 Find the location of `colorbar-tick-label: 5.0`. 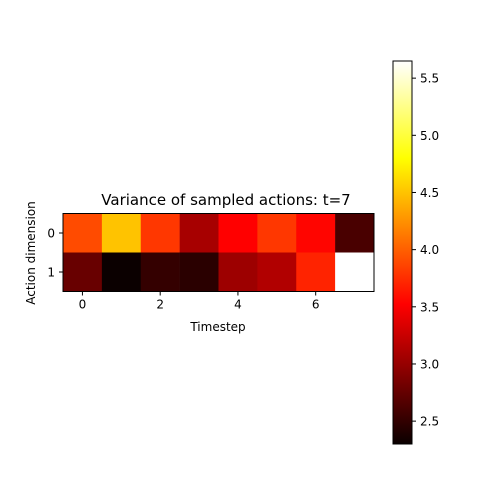

colorbar-tick-label: 5.0 is located at coordinates (429, 136).